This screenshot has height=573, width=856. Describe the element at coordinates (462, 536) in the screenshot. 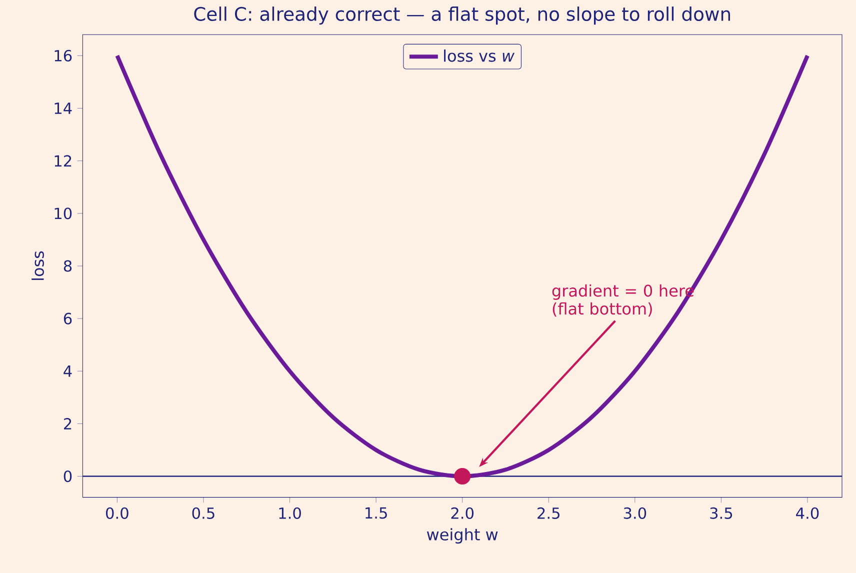

I see `x-axis-title: weight w` at that location.